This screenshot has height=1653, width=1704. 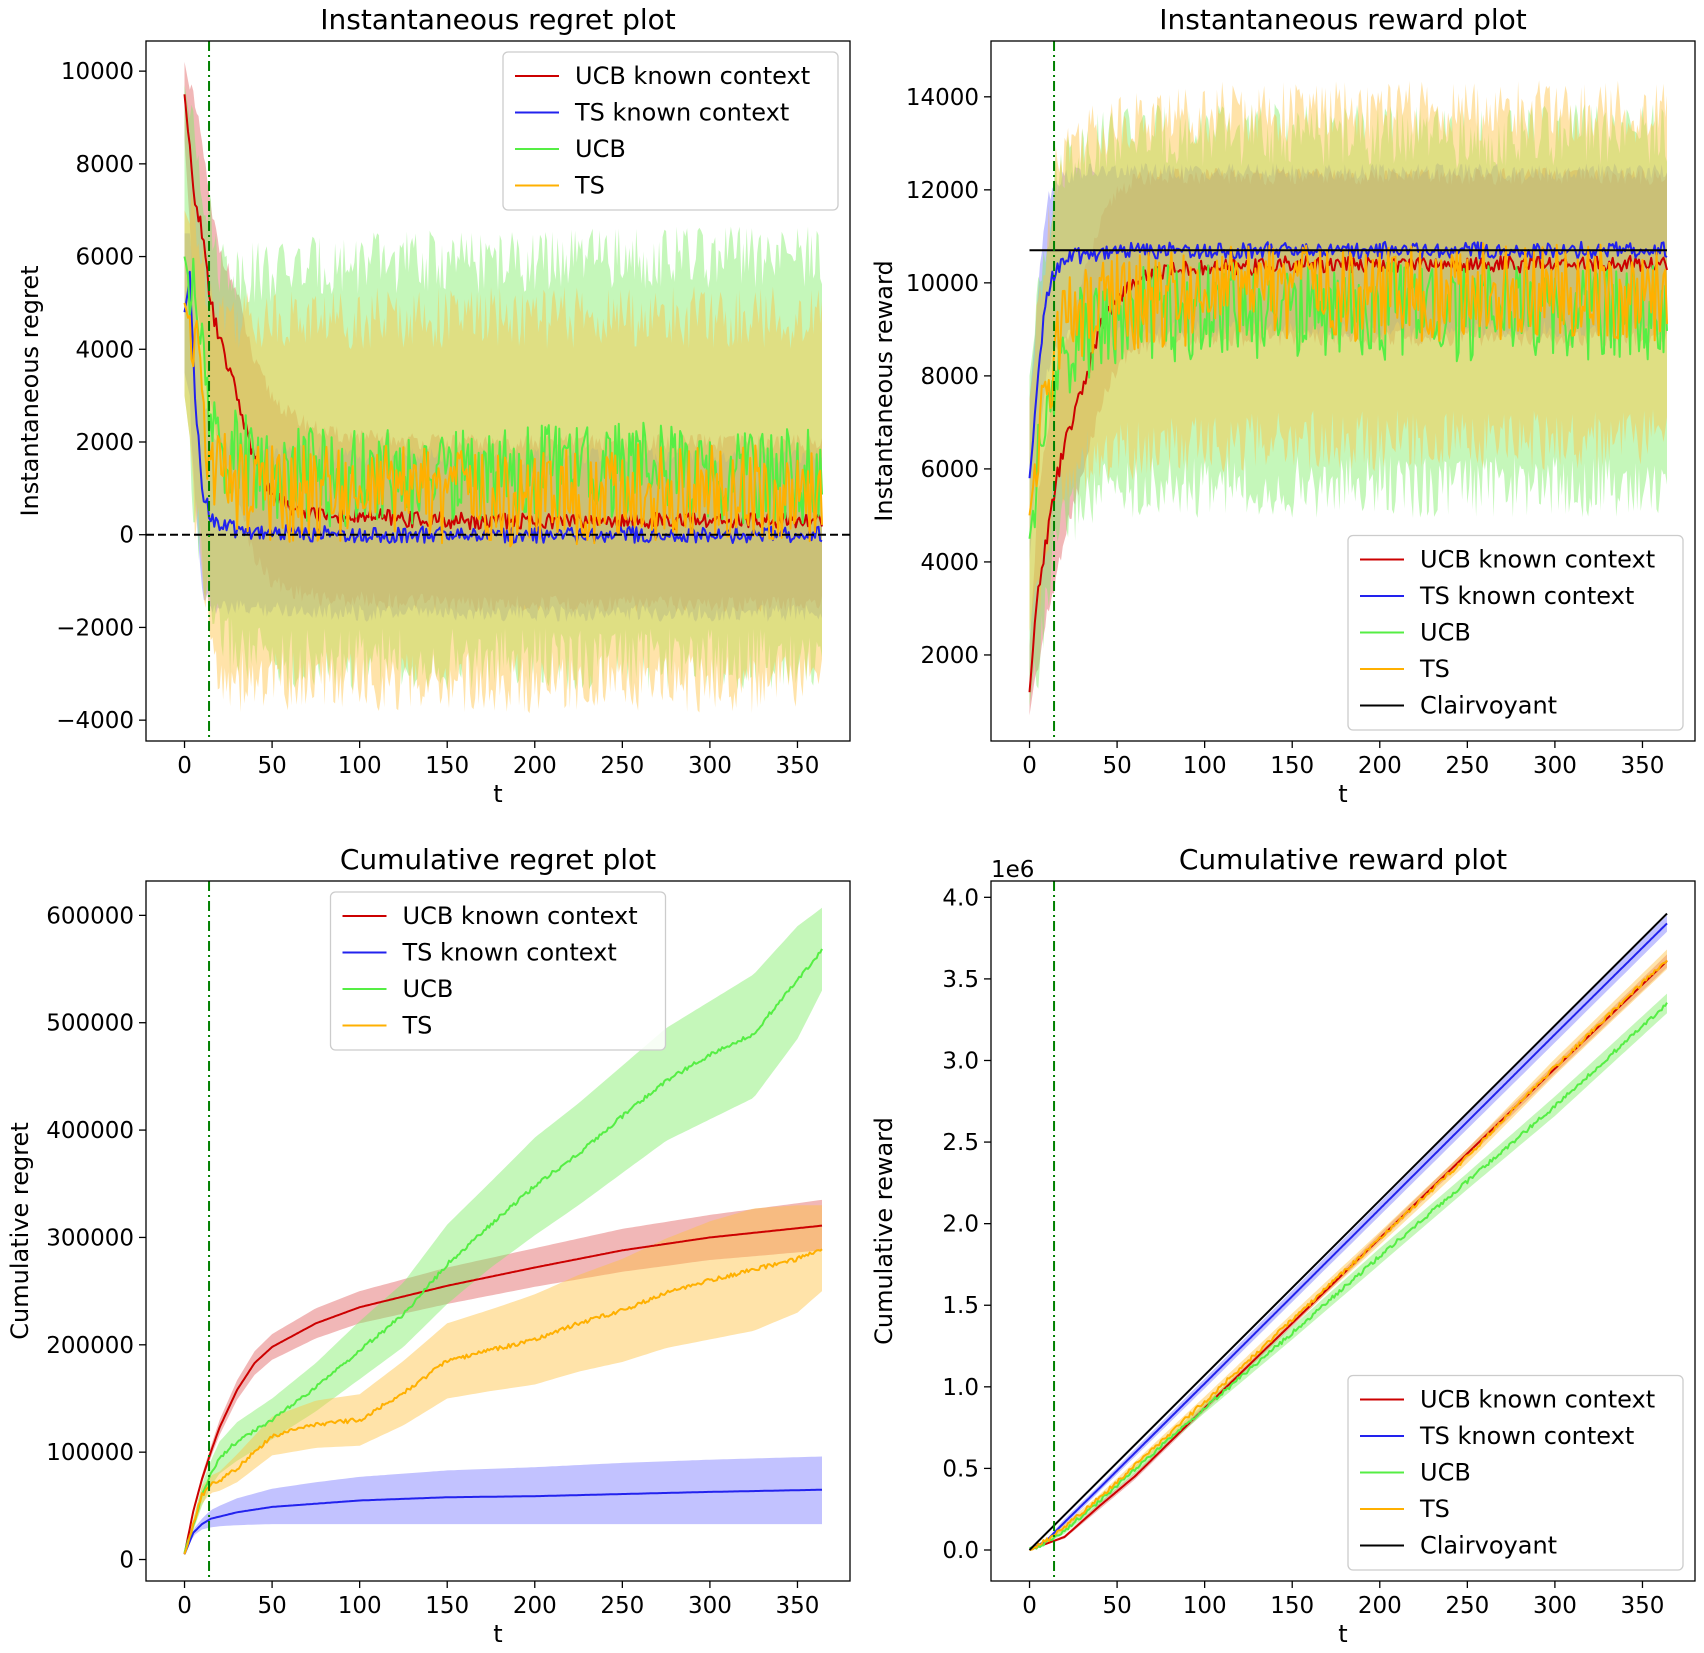 I want to click on y-tick-label: 6000, so click(x=104, y=258).